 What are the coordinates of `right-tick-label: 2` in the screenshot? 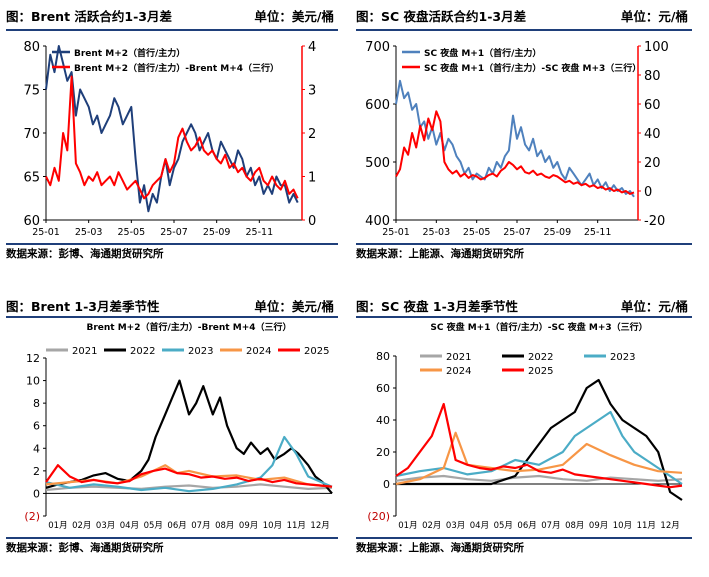 It's located at (312, 134).